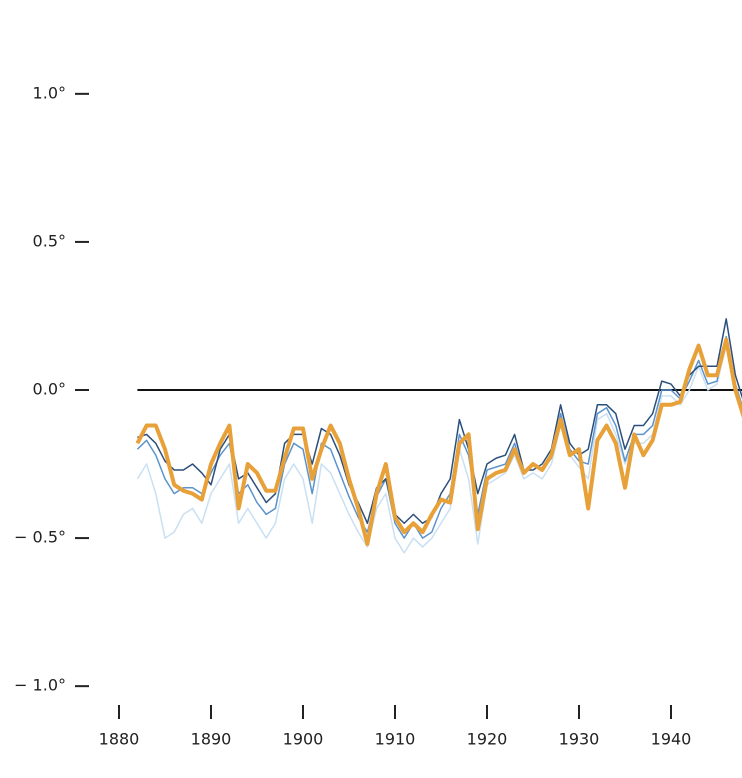  I want to click on y-tick-label: 0.0°, so click(49, 389).